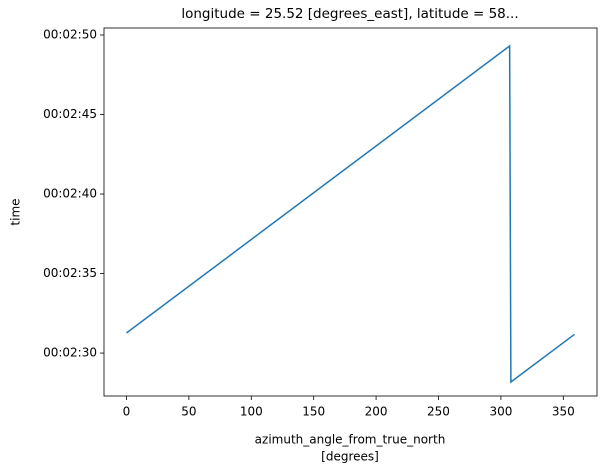 The image size is (607, 469). I want to click on y-tick-label: 00:02:40, so click(70, 194).